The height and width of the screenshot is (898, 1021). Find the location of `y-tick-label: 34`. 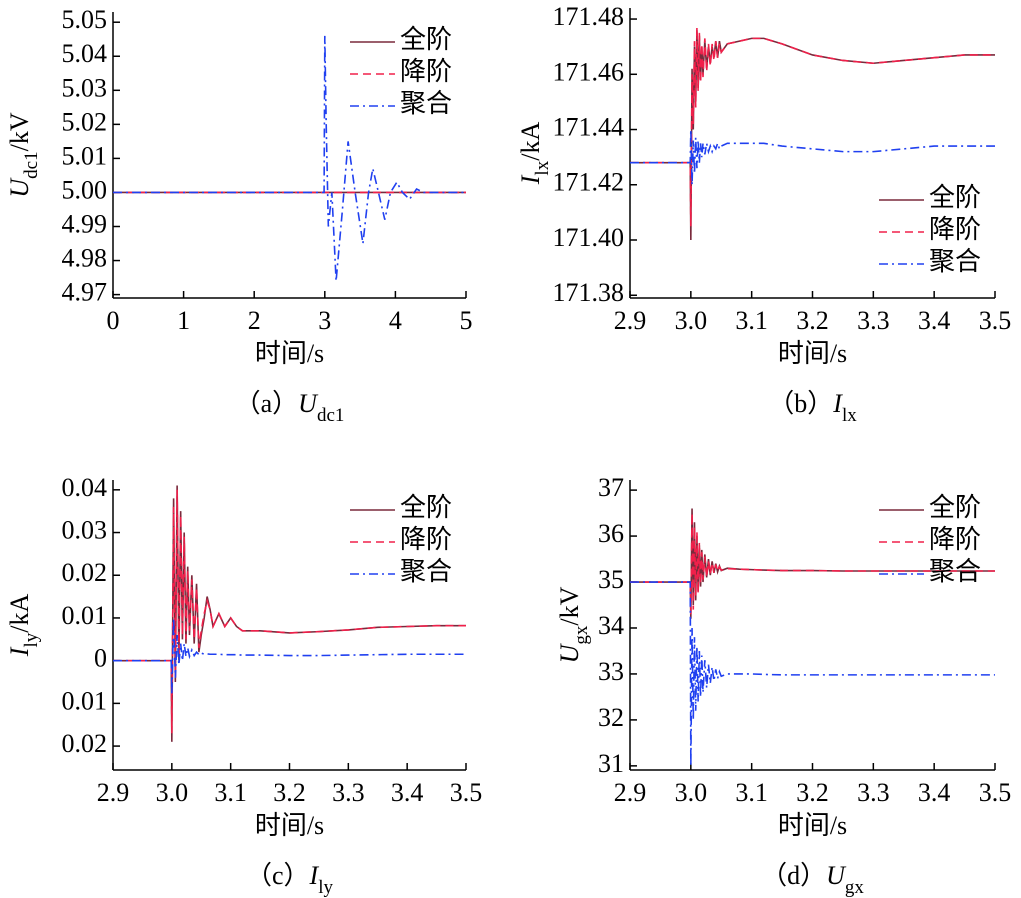

y-tick-label: 34 is located at coordinates (611, 625).